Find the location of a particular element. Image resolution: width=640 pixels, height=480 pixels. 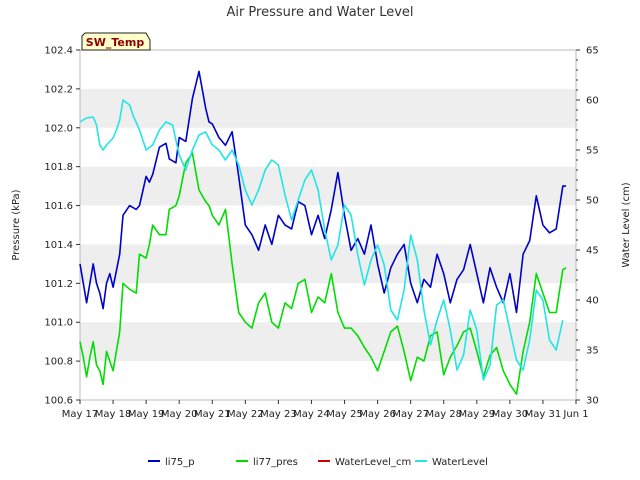

x-tick-label: May 29 is located at coordinates (477, 414).